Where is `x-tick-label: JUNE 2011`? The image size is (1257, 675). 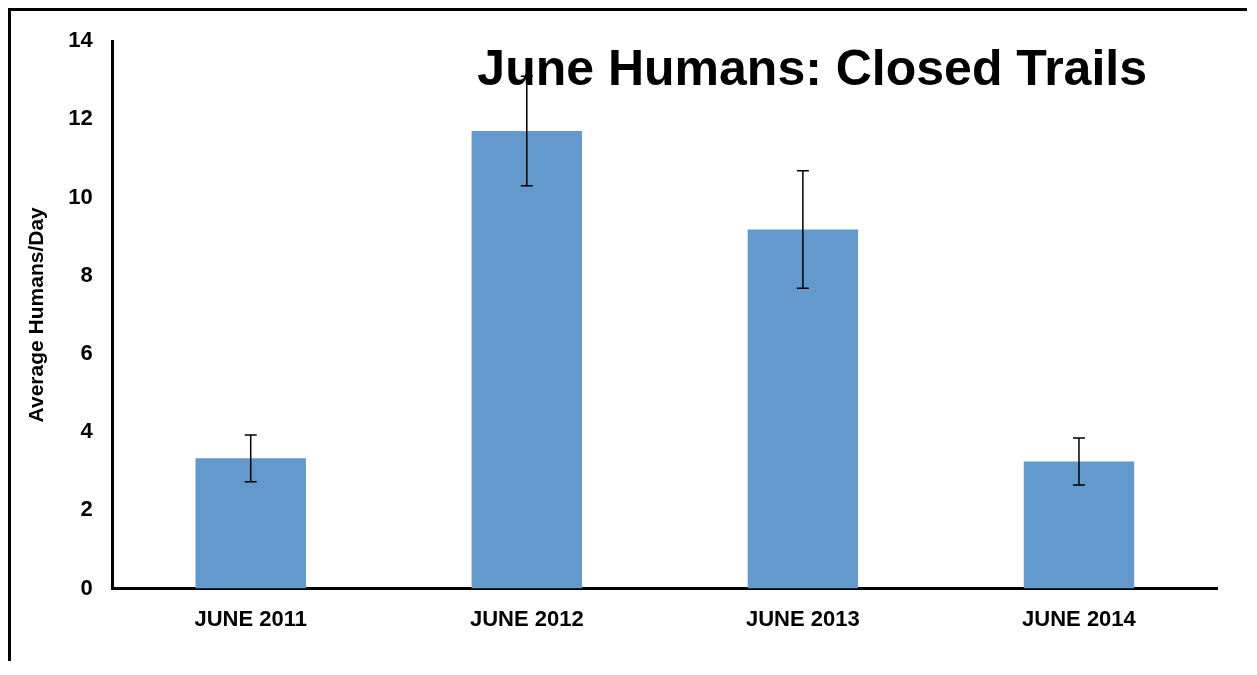
x-tick-label: JUNE 2011 is located at coordinates (250, 618).